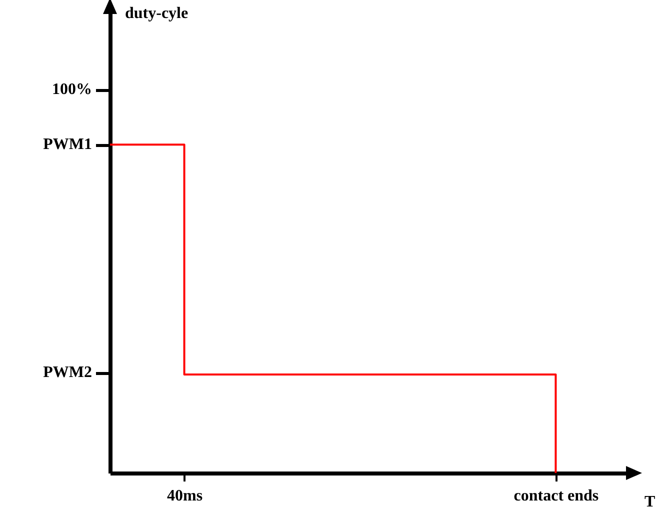  I want to click on text: 100%, so click(72, 90).